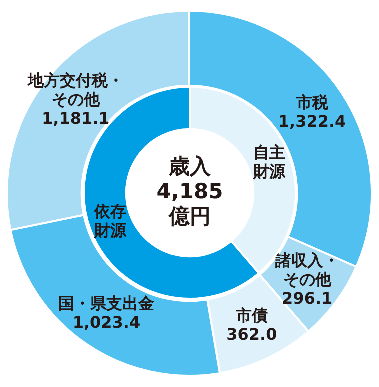 This screenshot has height=387, width=379. What do you see at coordinates (312, 122) in the screenshot?
I see `data-label: 1,322.4` at bounding box center [312, 122].